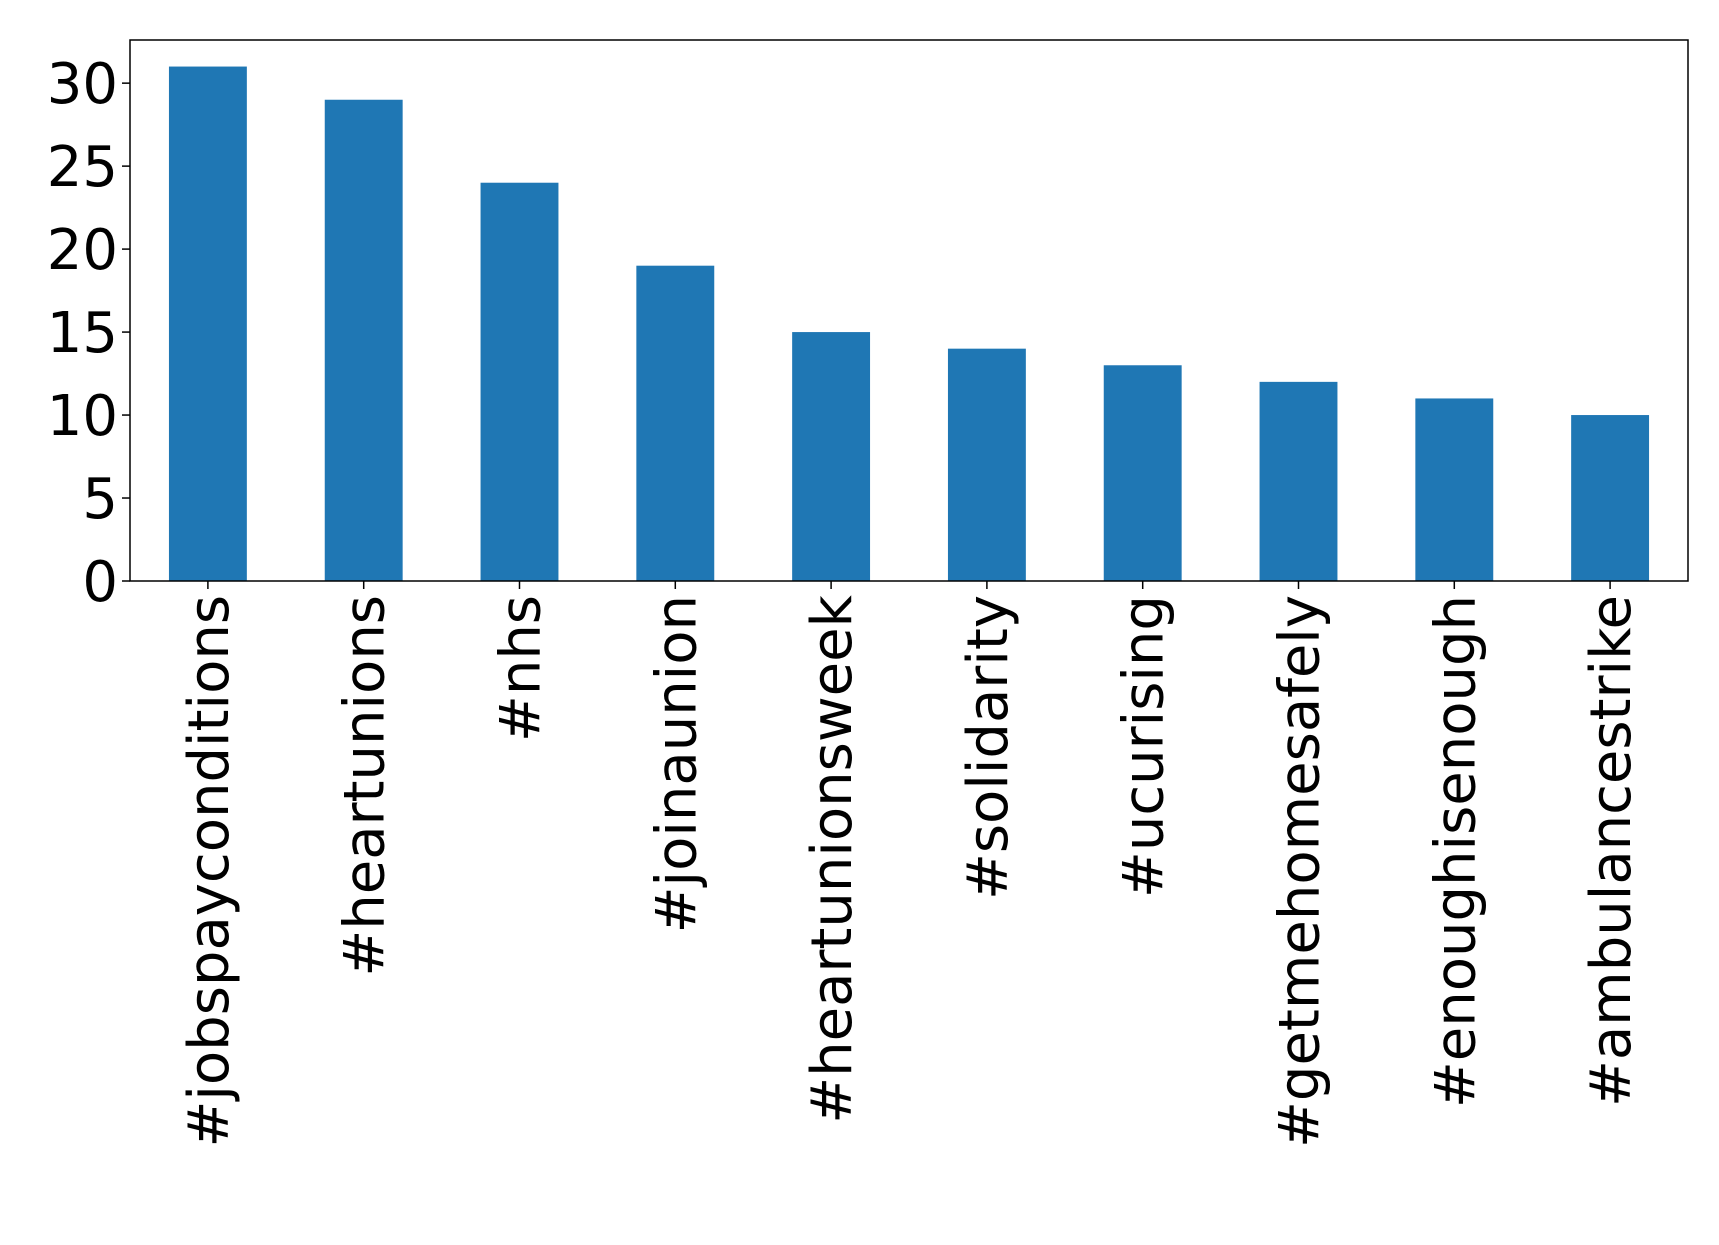  What do you see at coordinates (100, 582) in the screenshot?
I see `y-tick-label: 0` at bounding box center [100, 582].